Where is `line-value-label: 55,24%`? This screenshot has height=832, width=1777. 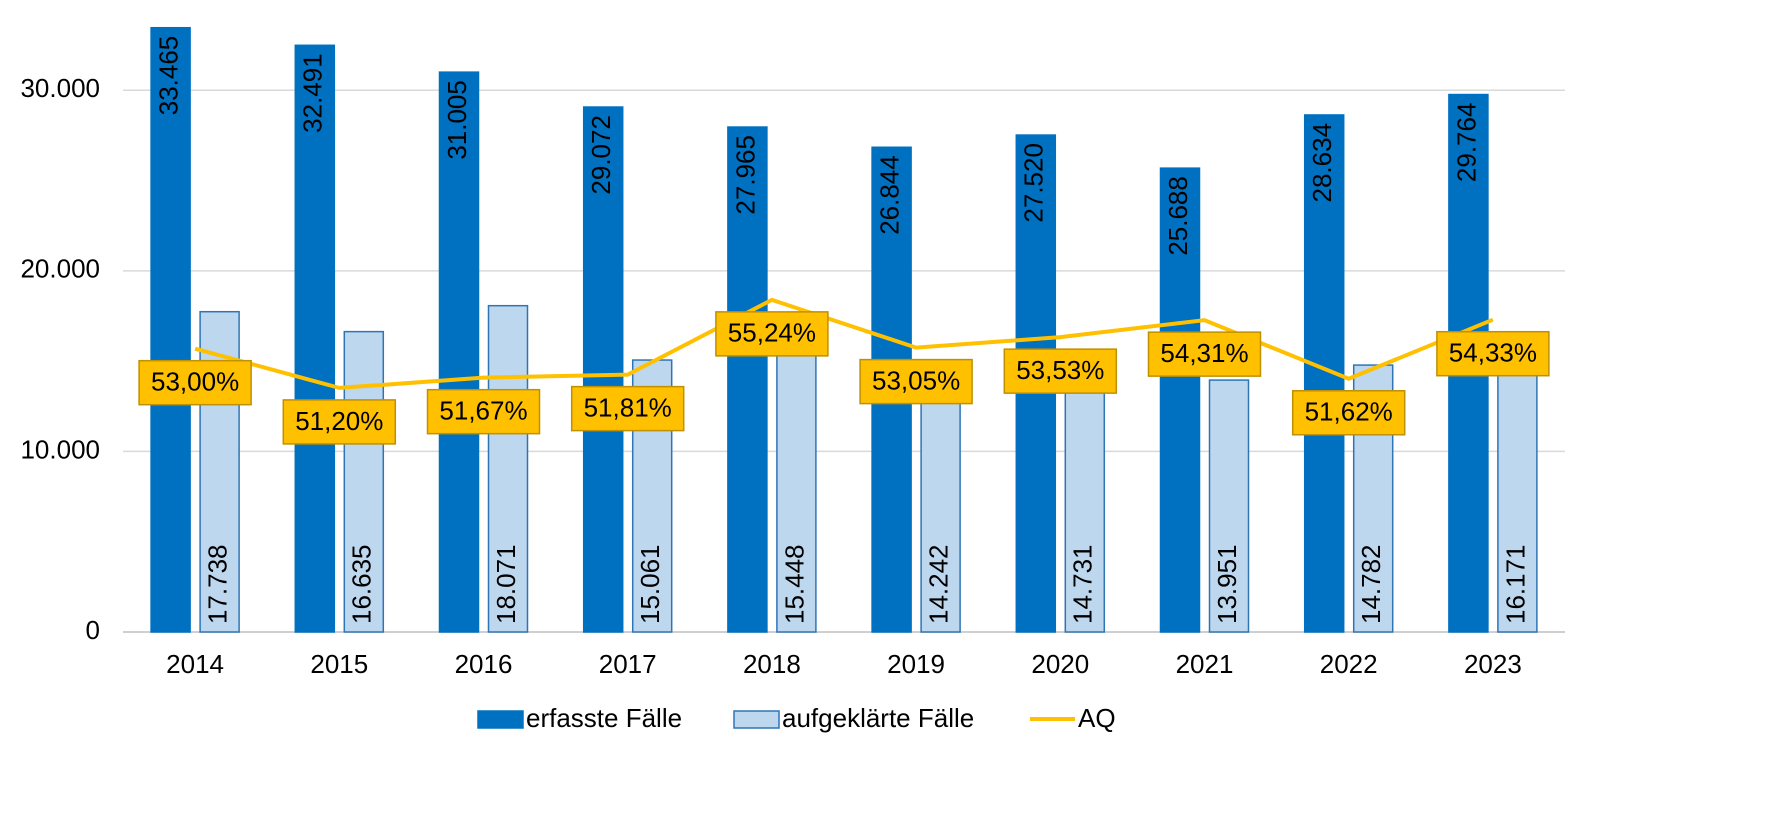
line-value-label: 55,24% is located at coordinates (772, 333).